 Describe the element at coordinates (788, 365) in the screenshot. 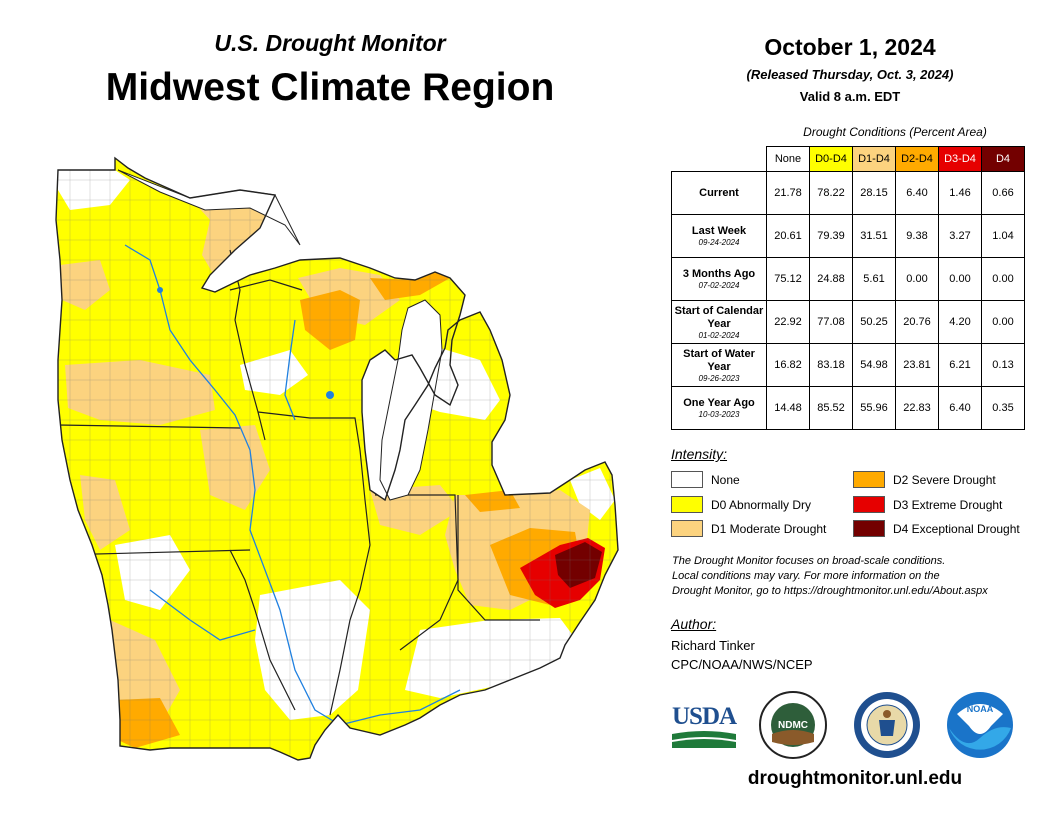

I see `table-cell: 16.82` at that location.